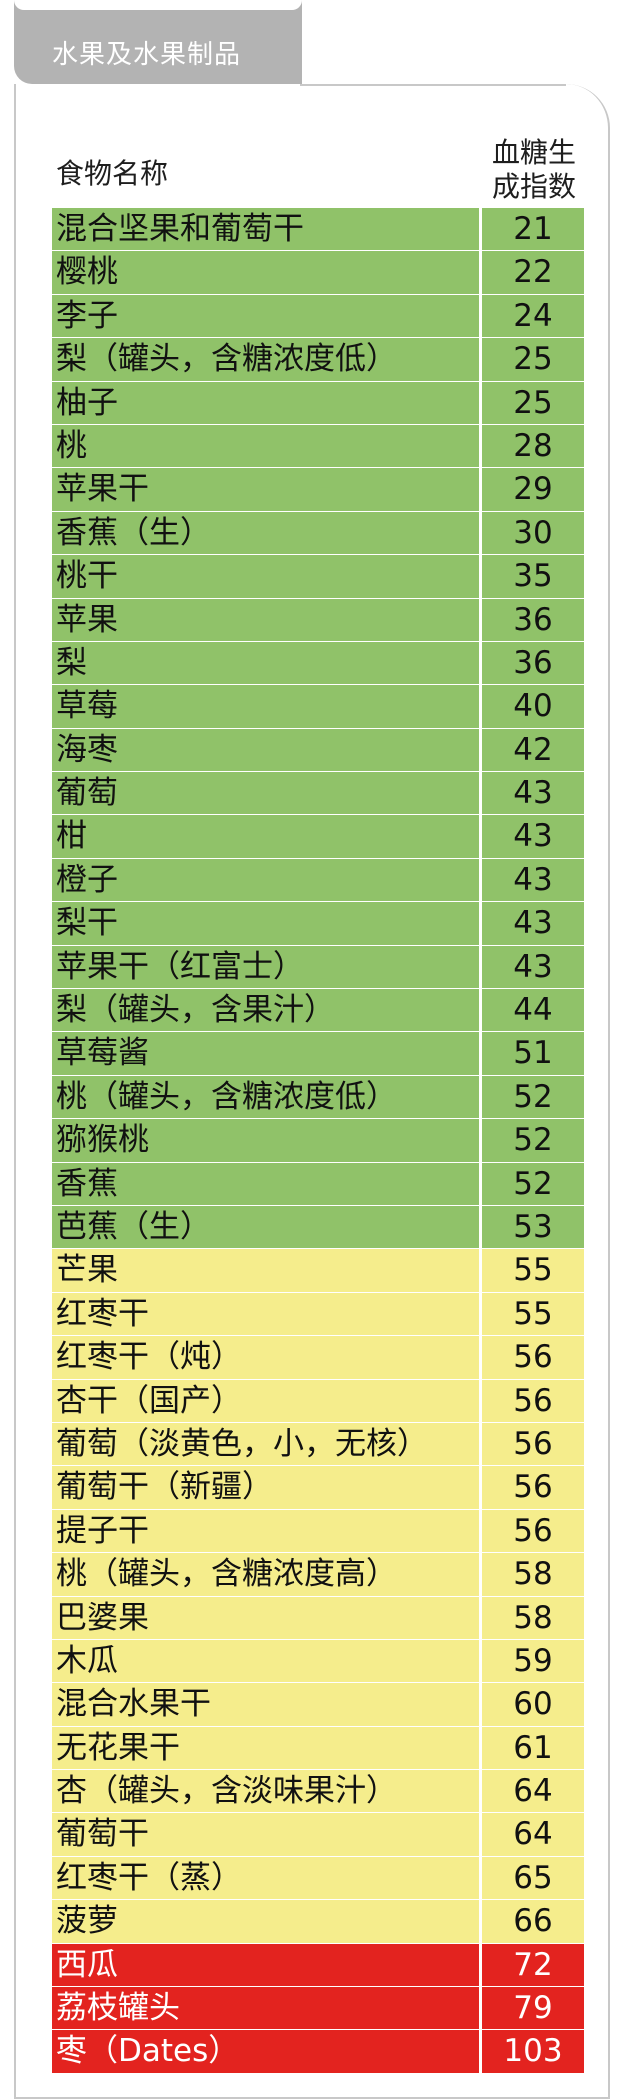  I want to click on gi-value-cell: 79, so click(533, 2008).